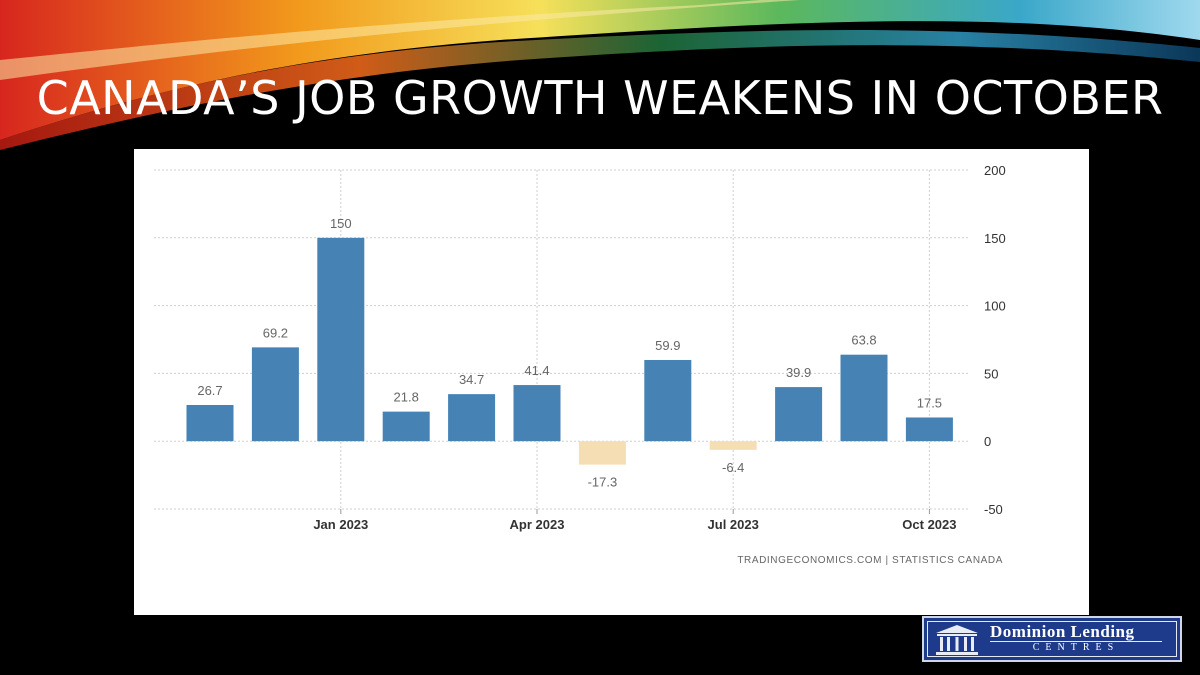  I want to click on source-note: TRADINGECONOMICS.COM | STATISTICS CANADA, so click(870, 560).